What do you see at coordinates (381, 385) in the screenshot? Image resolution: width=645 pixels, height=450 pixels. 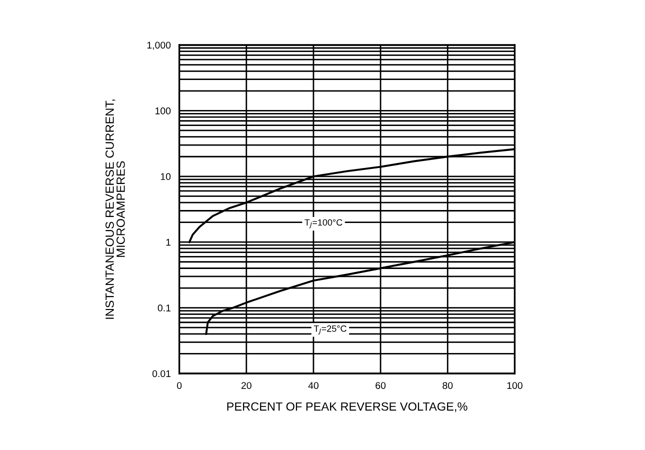 I see `x-tick-label: 60` at bounding box center [381, 385].